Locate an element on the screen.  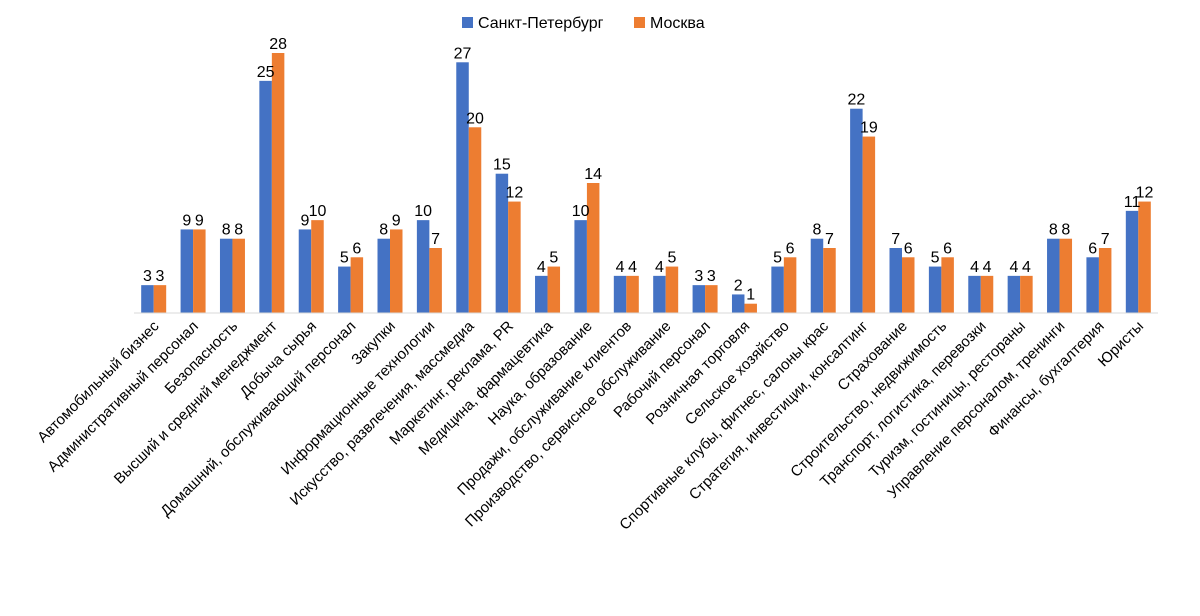
data-label-spb-2: 8 is located at coordinates (226, 230).